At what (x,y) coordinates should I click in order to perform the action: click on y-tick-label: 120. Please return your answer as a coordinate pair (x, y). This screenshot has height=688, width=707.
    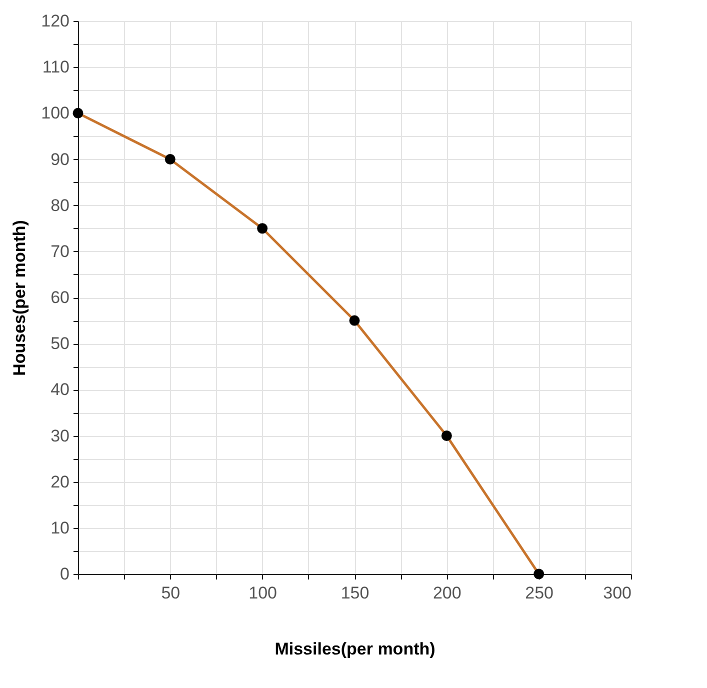
    Looking at the image, I should click on (55, 21).